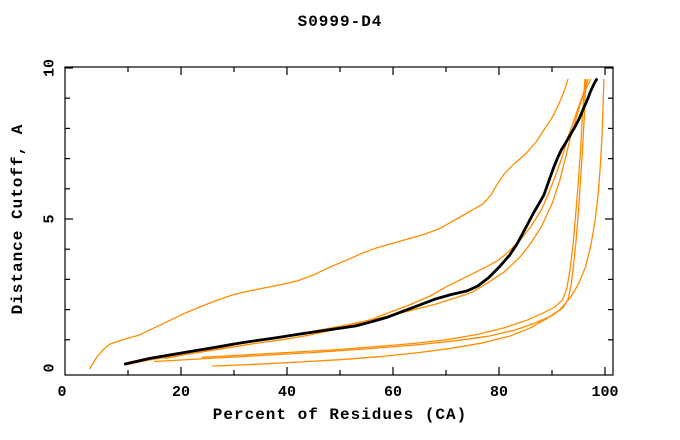 This screenshot has height=440, width=680. Describe the element at coordinates (287, 392) in the screenshot. I see `x-tick-label: 40` at that location.